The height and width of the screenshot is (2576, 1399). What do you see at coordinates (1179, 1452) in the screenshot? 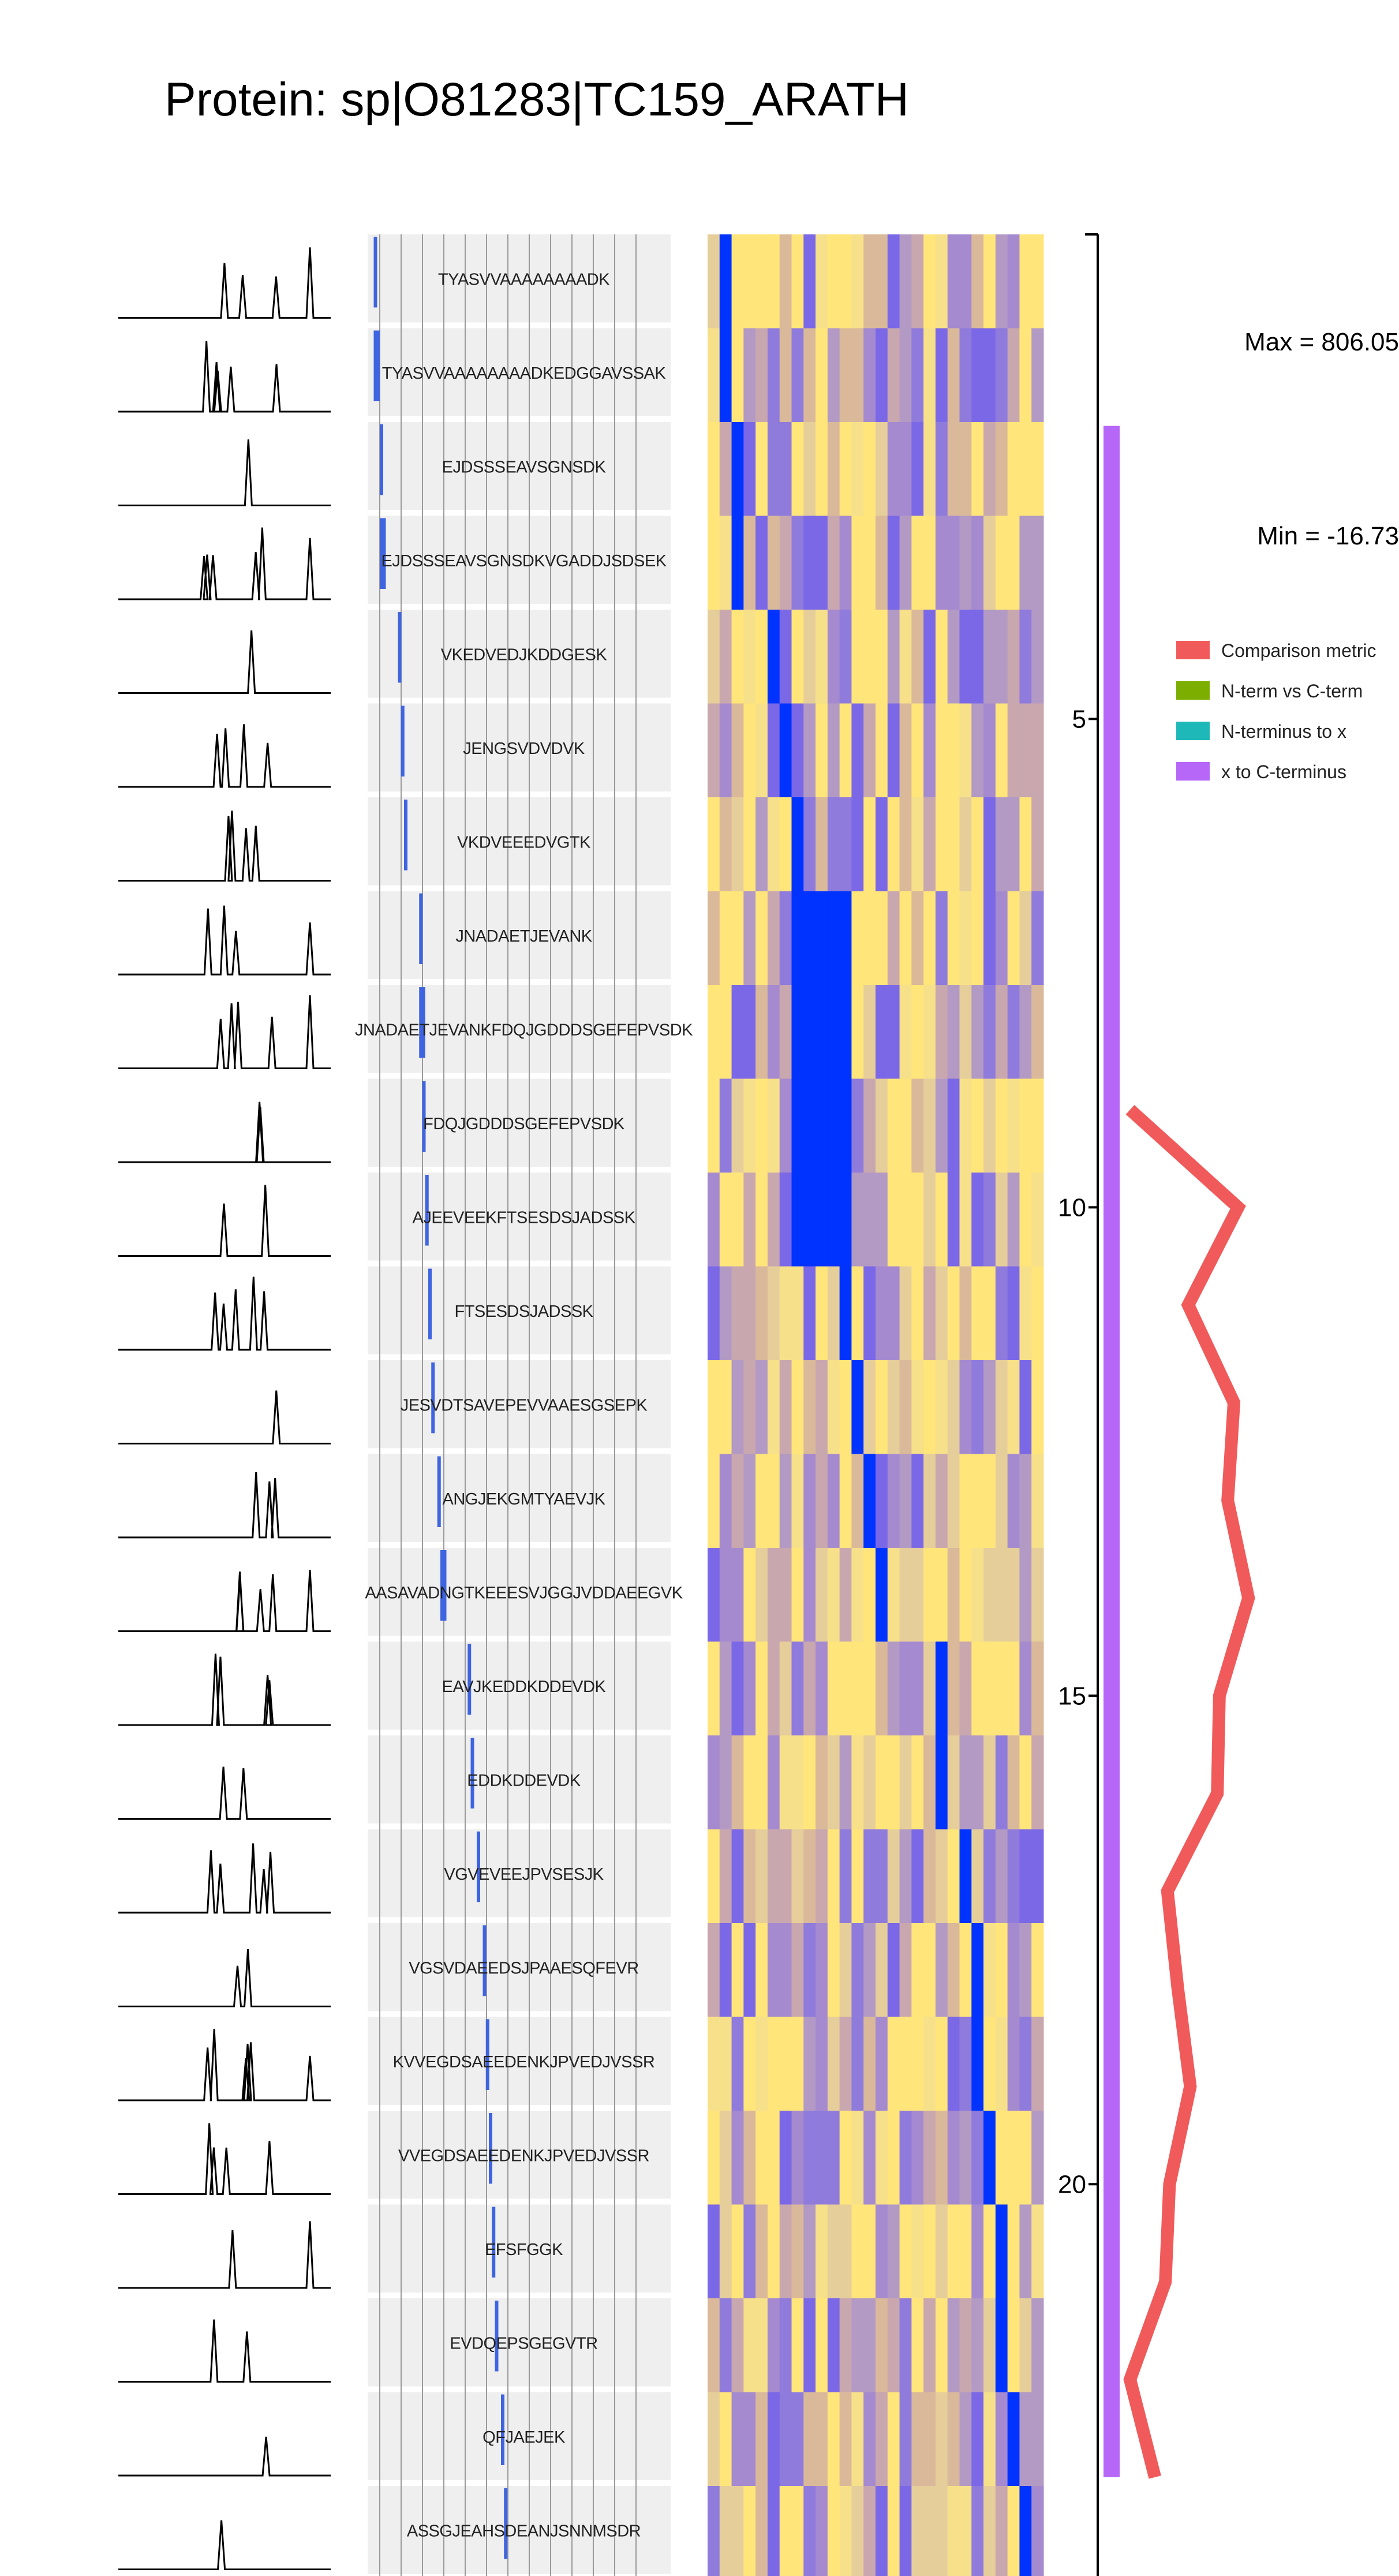
I see `metric-panel` at bounding box center [1179, 1452].